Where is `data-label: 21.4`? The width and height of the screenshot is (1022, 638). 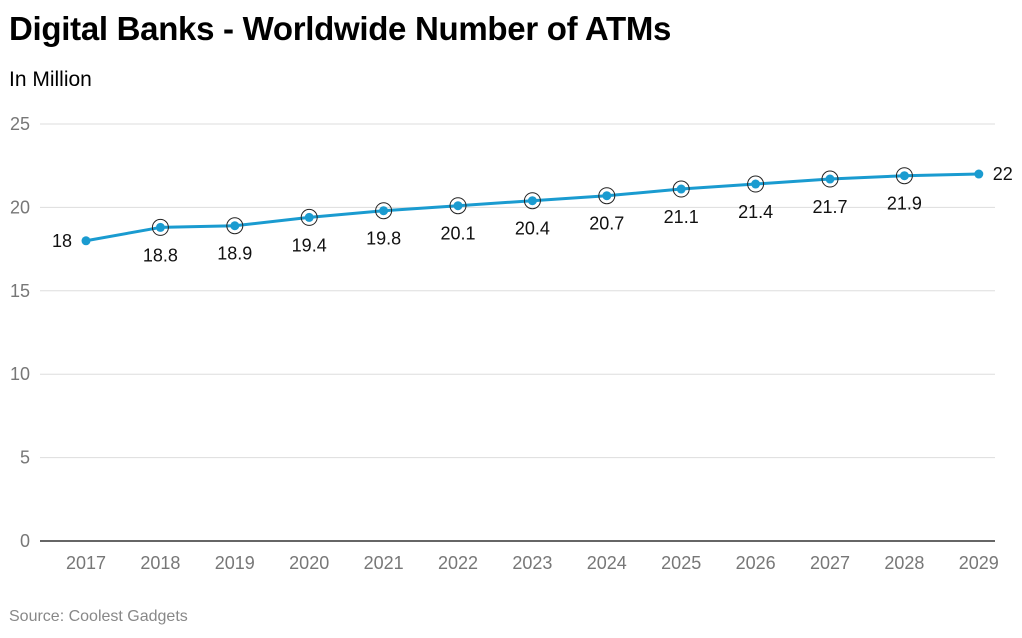
data-label: 21.4 is located at coordinates (755, 212).